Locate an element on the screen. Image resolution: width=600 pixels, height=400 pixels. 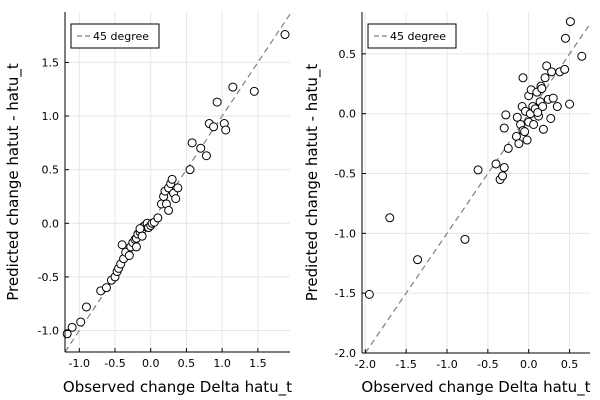
left-x-tick-label-0: -1.0 is located at coordinates (79, 363).